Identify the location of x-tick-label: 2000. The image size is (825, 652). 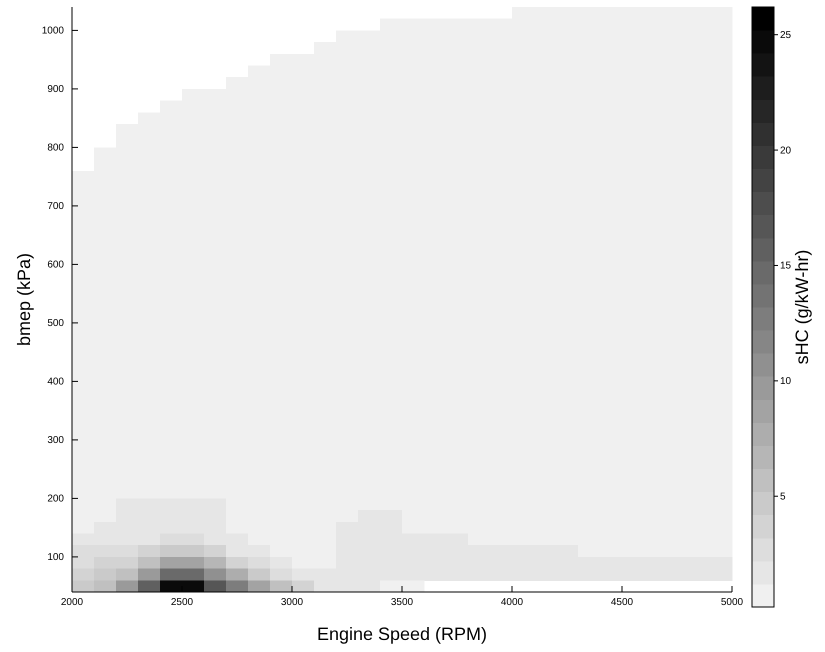
(72, 602).